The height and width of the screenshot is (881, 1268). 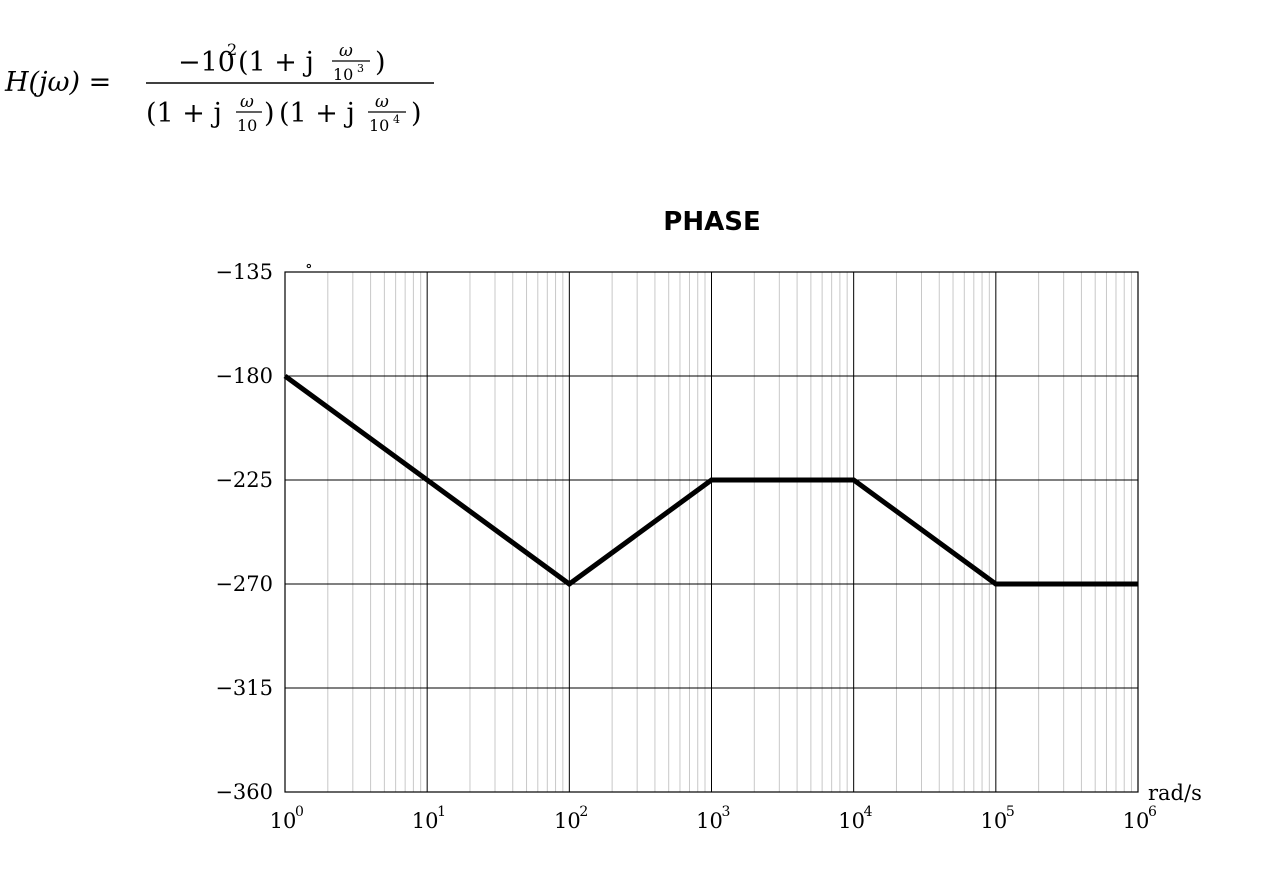 What do you see at coordinates (711, 222) in the screenshot?
I see `chart-title: PHASE` at bounding box center [711, 222].